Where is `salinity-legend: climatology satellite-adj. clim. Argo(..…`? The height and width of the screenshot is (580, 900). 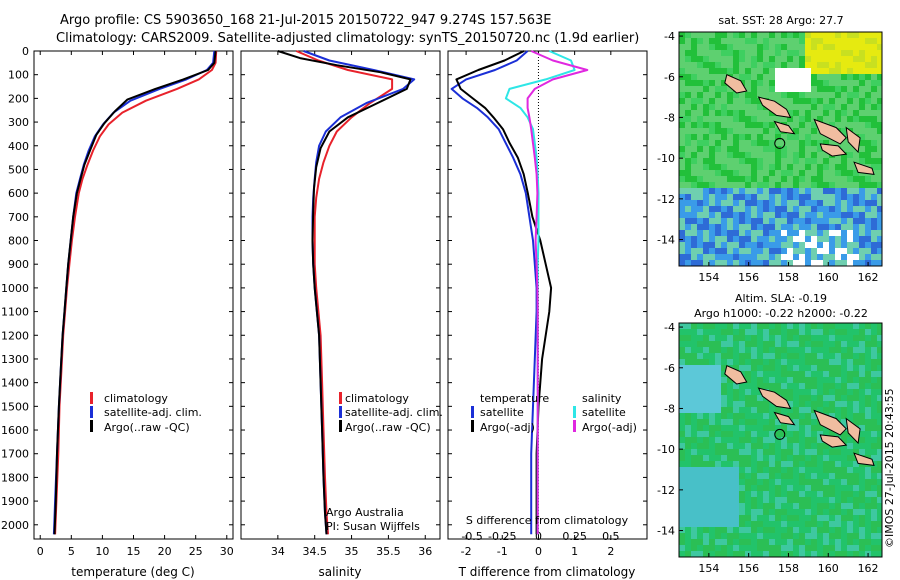 salinity-legend: climatology satellite-adj. clim. Argo(..… is located at coordinates (384, 462).